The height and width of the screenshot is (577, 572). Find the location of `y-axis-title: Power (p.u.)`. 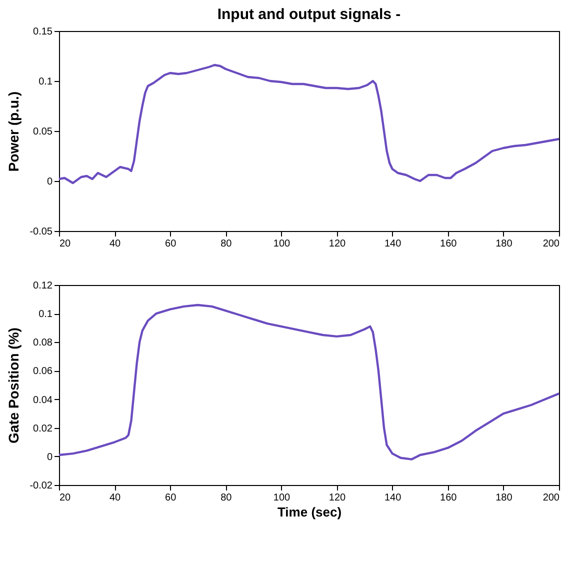

y-axis-title: Power (p.u.) is located at coordinates (14, 131).